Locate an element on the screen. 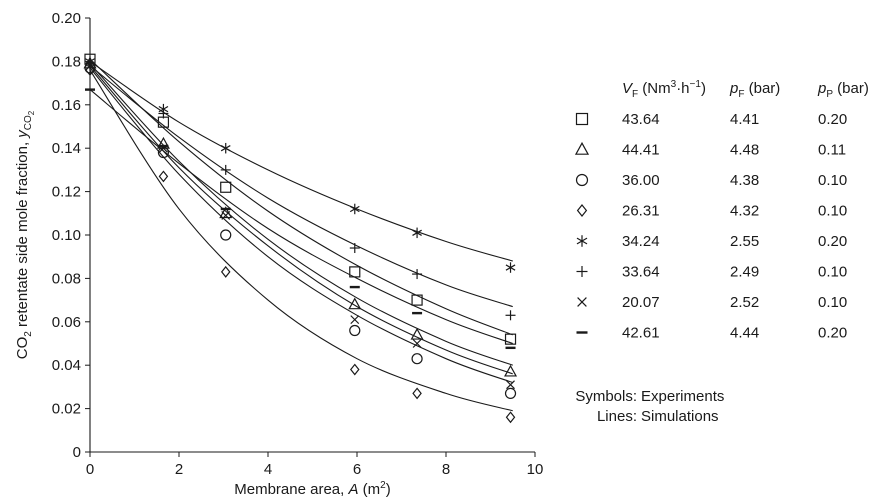 This screenshot has height=498, width=882. legend-vf-value: 44.41 is located at coordinates (641, 150).